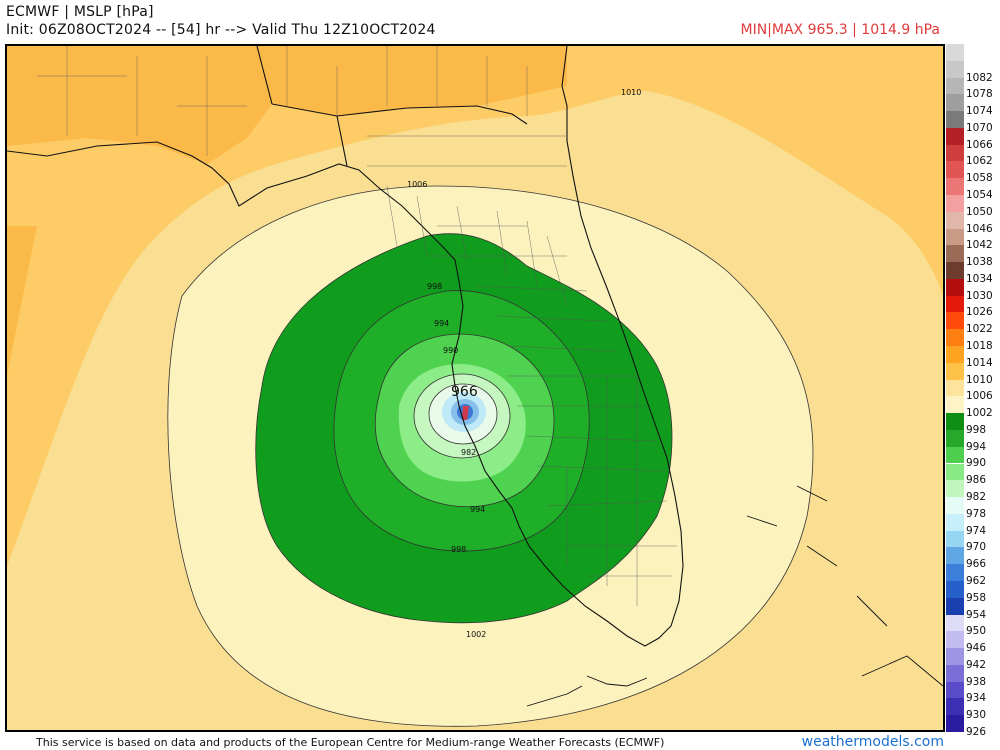 Image resolution: width=1000 pixels, height=750 pixels. I want to click on legend-label: 1078, so click(979, 94).